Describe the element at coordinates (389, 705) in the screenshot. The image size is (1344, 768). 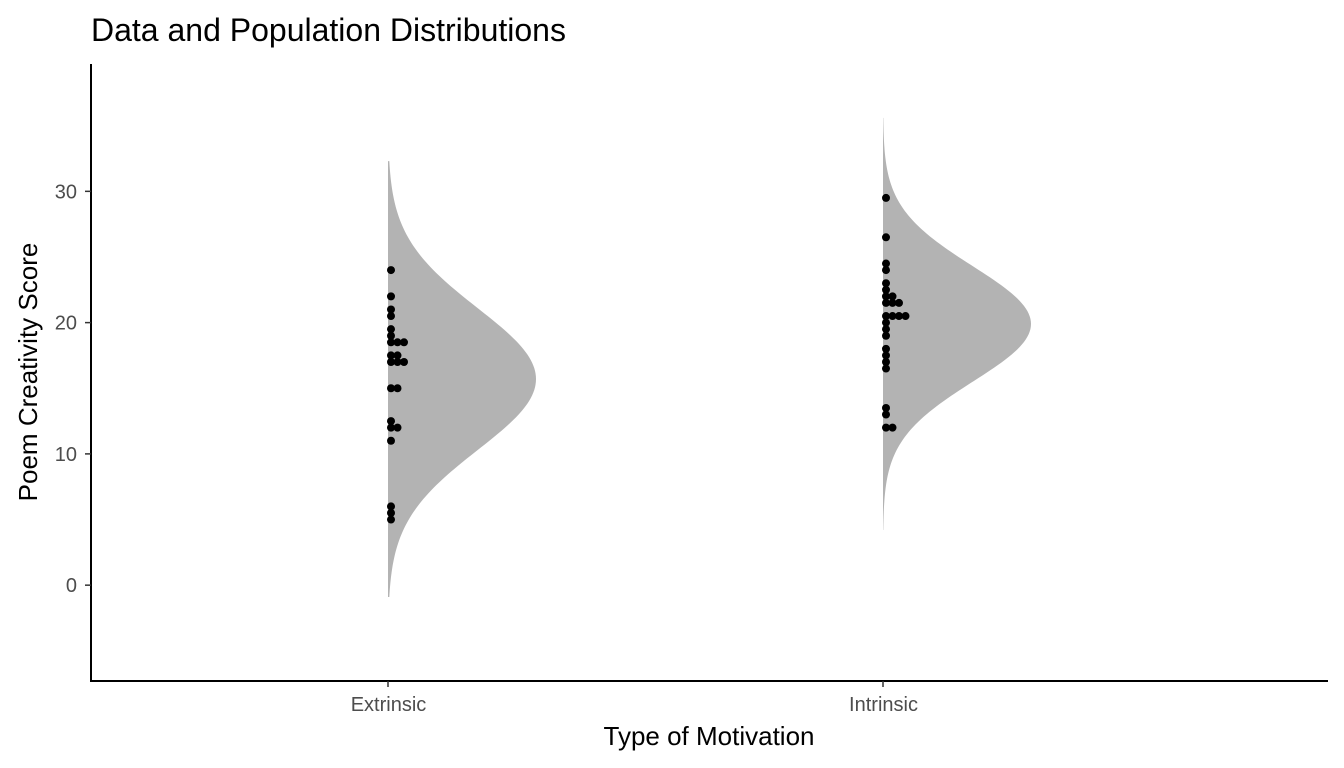
I see `x-tick-label-extrinsic: Extrinsic` at that location.